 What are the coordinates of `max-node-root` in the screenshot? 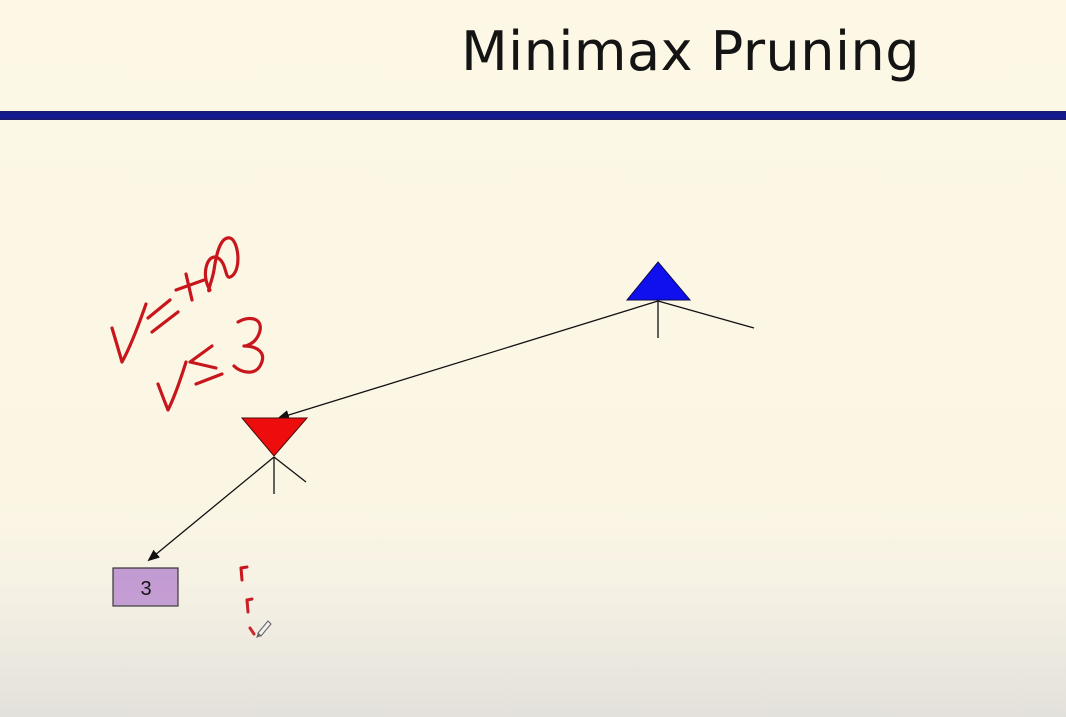 It's located at (658, 281).